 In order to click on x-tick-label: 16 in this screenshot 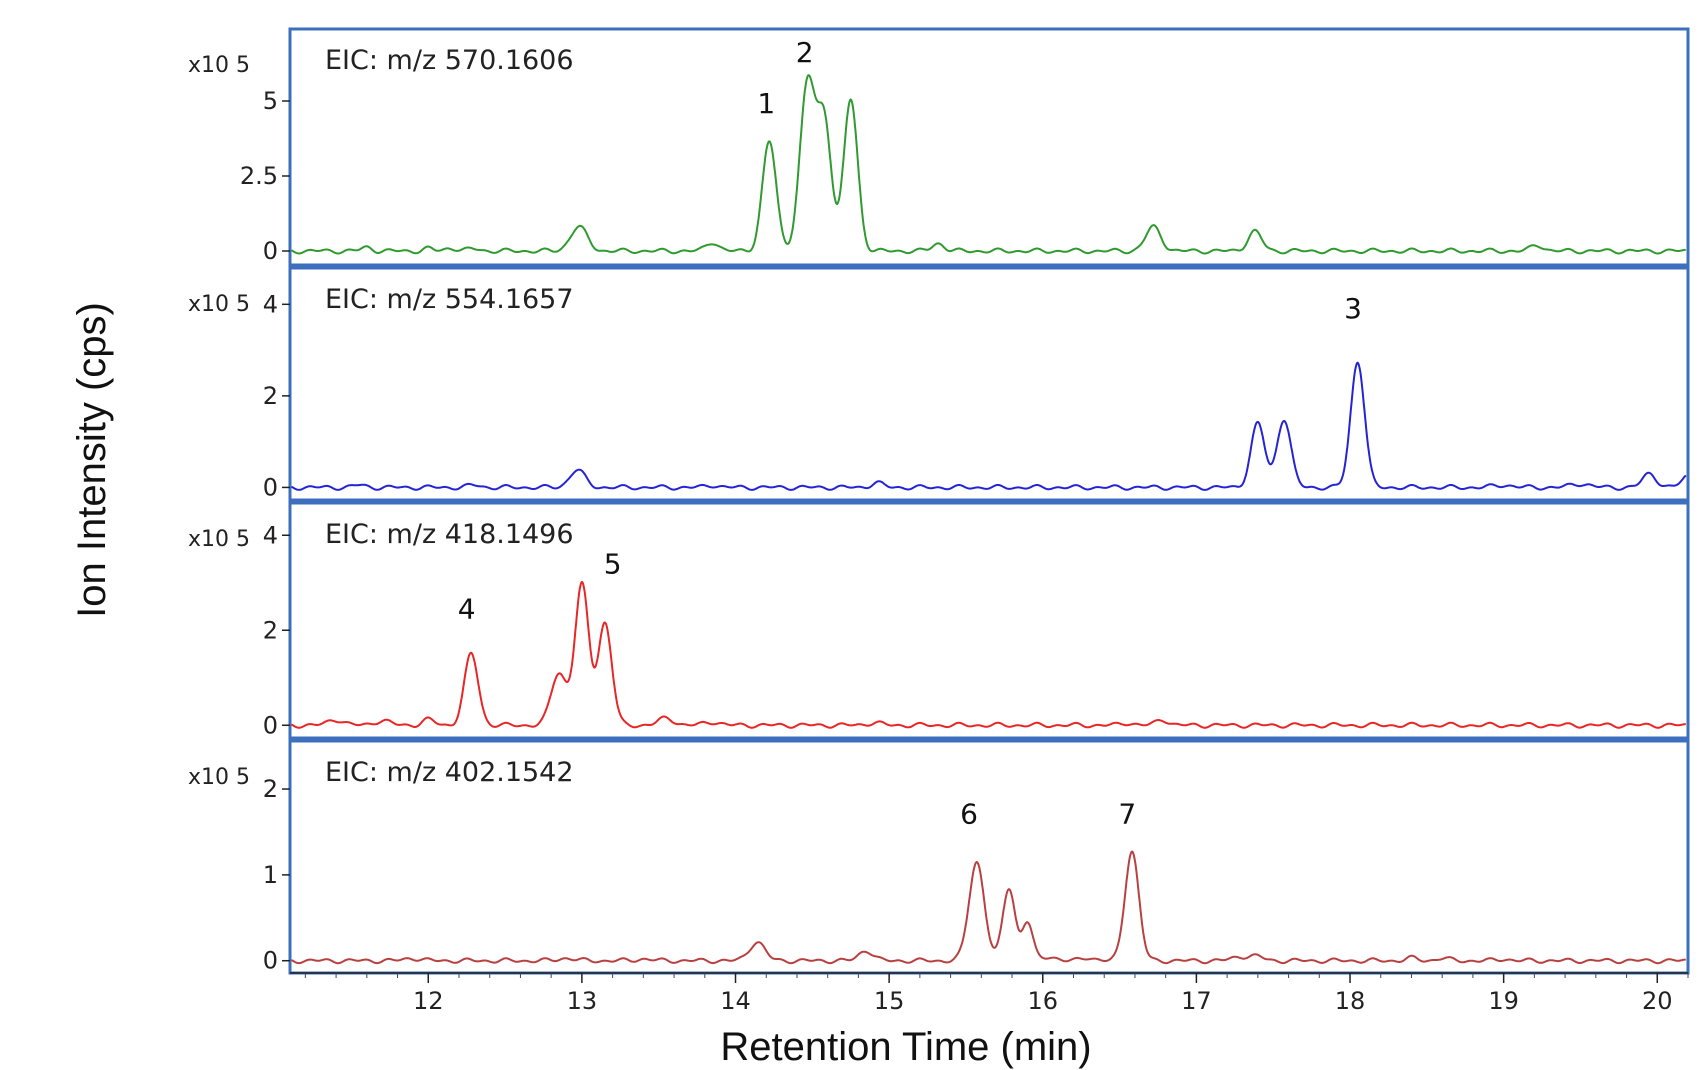, I will do `click(1042, 1001)`.